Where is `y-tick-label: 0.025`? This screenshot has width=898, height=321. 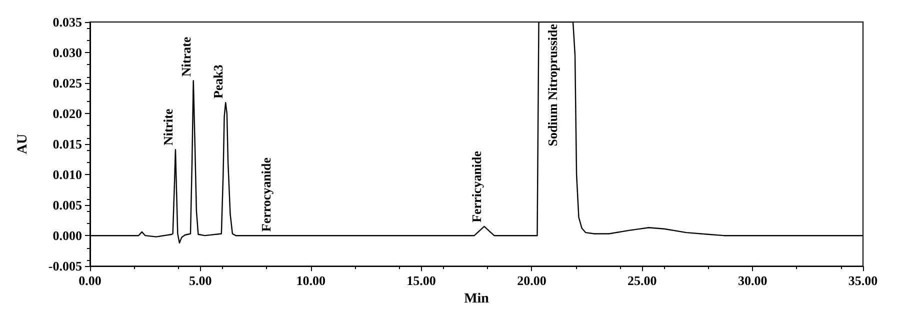 y-tick-label: 0.025 is located at coordinates (67, 83).